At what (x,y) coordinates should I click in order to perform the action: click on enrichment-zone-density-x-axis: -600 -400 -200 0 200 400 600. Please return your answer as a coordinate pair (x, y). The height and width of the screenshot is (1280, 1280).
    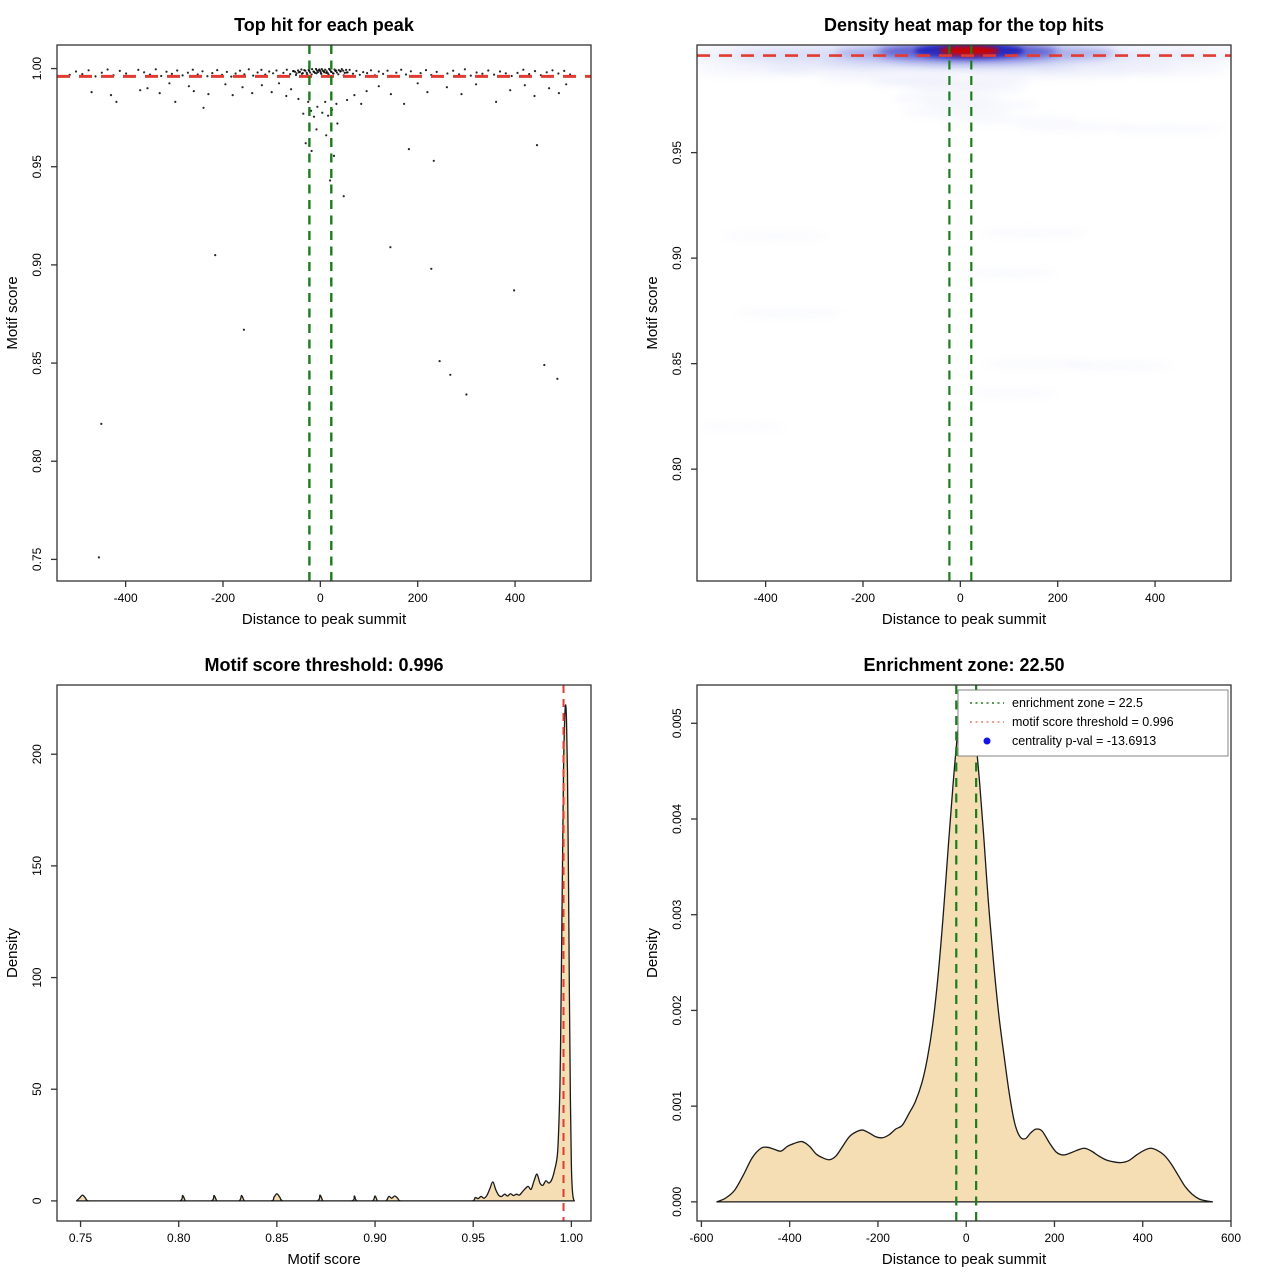
    Looking at the image, I should click on (965, 1233).